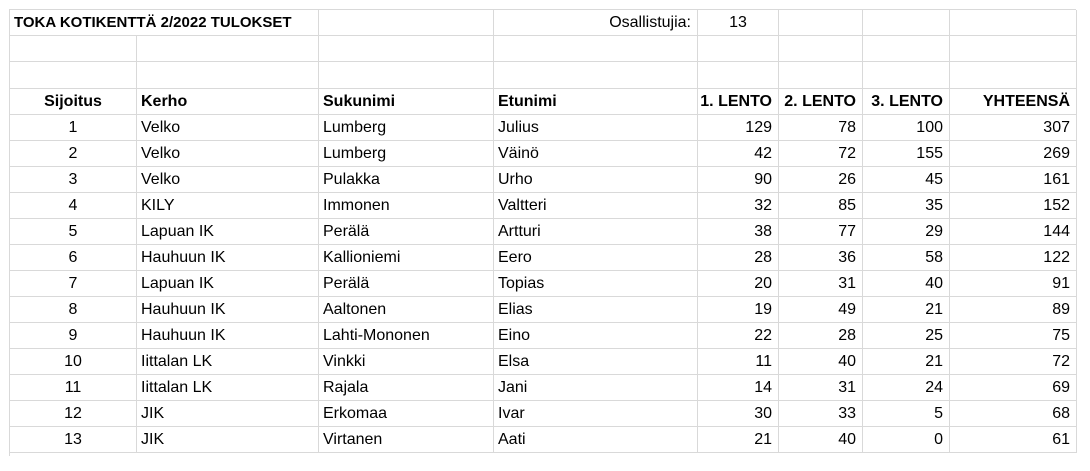 The image size is (1090, 471). Describe the element at coordinates (738, 128) in the screenshot. I see `flight1-cell: 129` at that location.